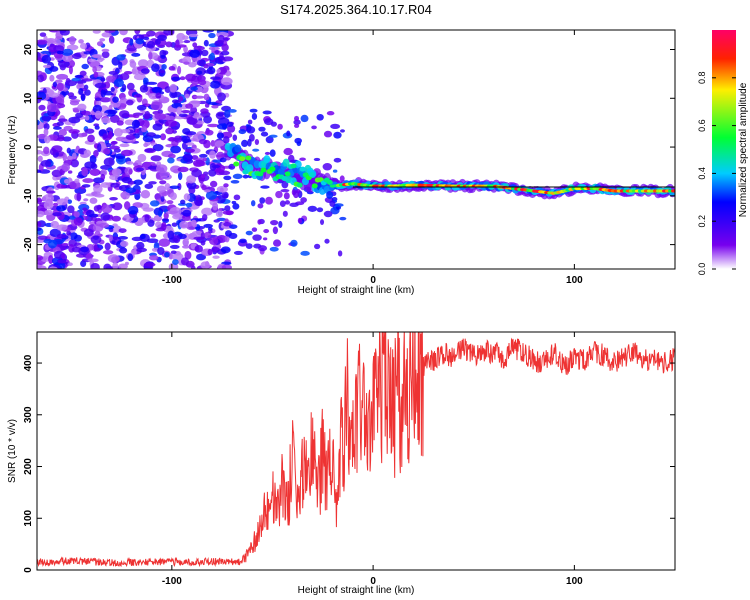 This screenshot has width=750, height=600. I want to click on x-tick-label: 0, so click(373, 581).